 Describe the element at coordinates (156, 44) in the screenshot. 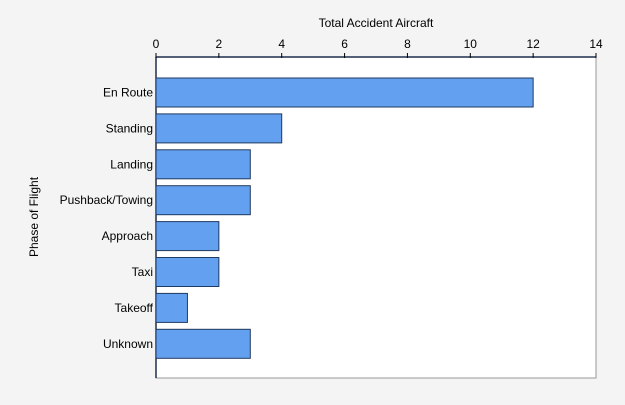

I see `x-tick-label: 0` at that location.